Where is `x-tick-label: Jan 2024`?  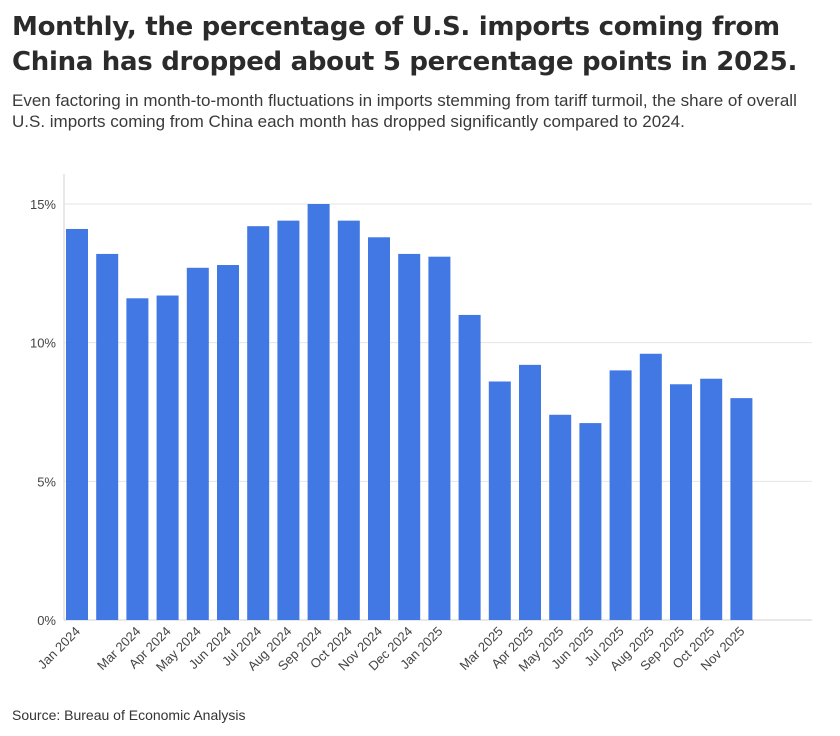 x-tick-label: Jan 2024 is located at coordinates (59, 648).